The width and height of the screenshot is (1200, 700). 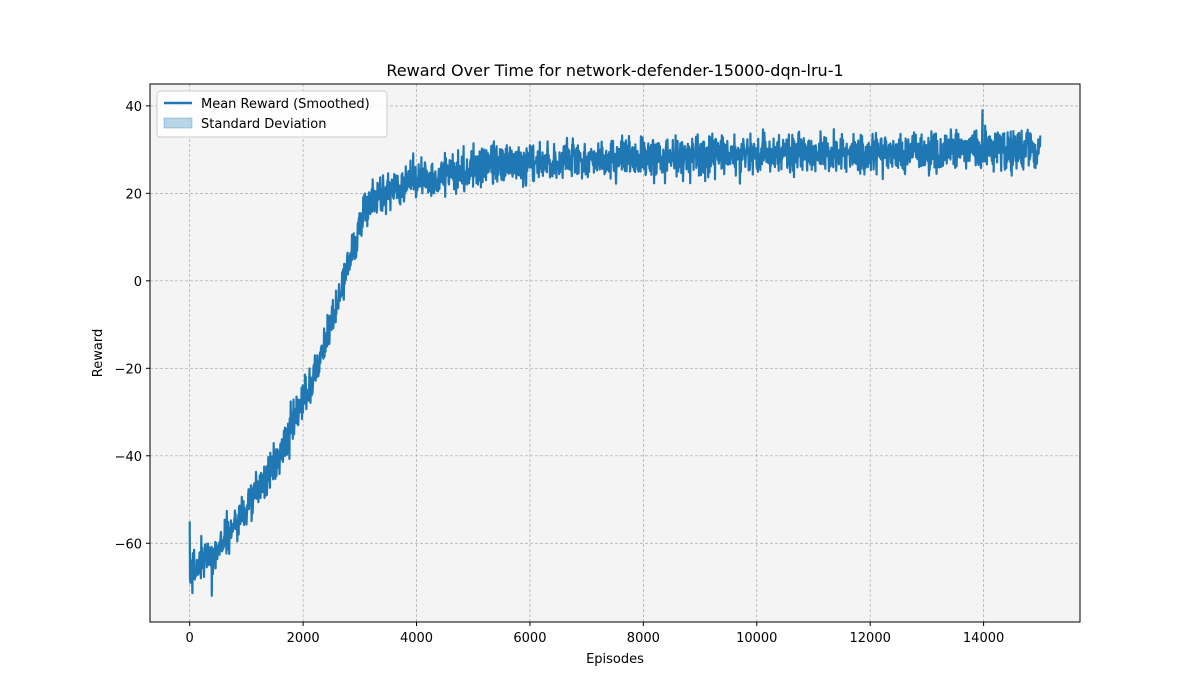 I want to click on x-tick-label: 8000, so click(x=643, y=638).